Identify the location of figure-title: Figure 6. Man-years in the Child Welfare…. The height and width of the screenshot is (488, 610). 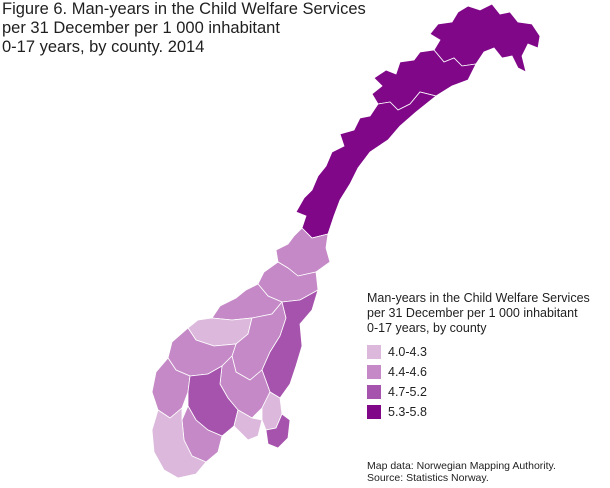
(192, 28).